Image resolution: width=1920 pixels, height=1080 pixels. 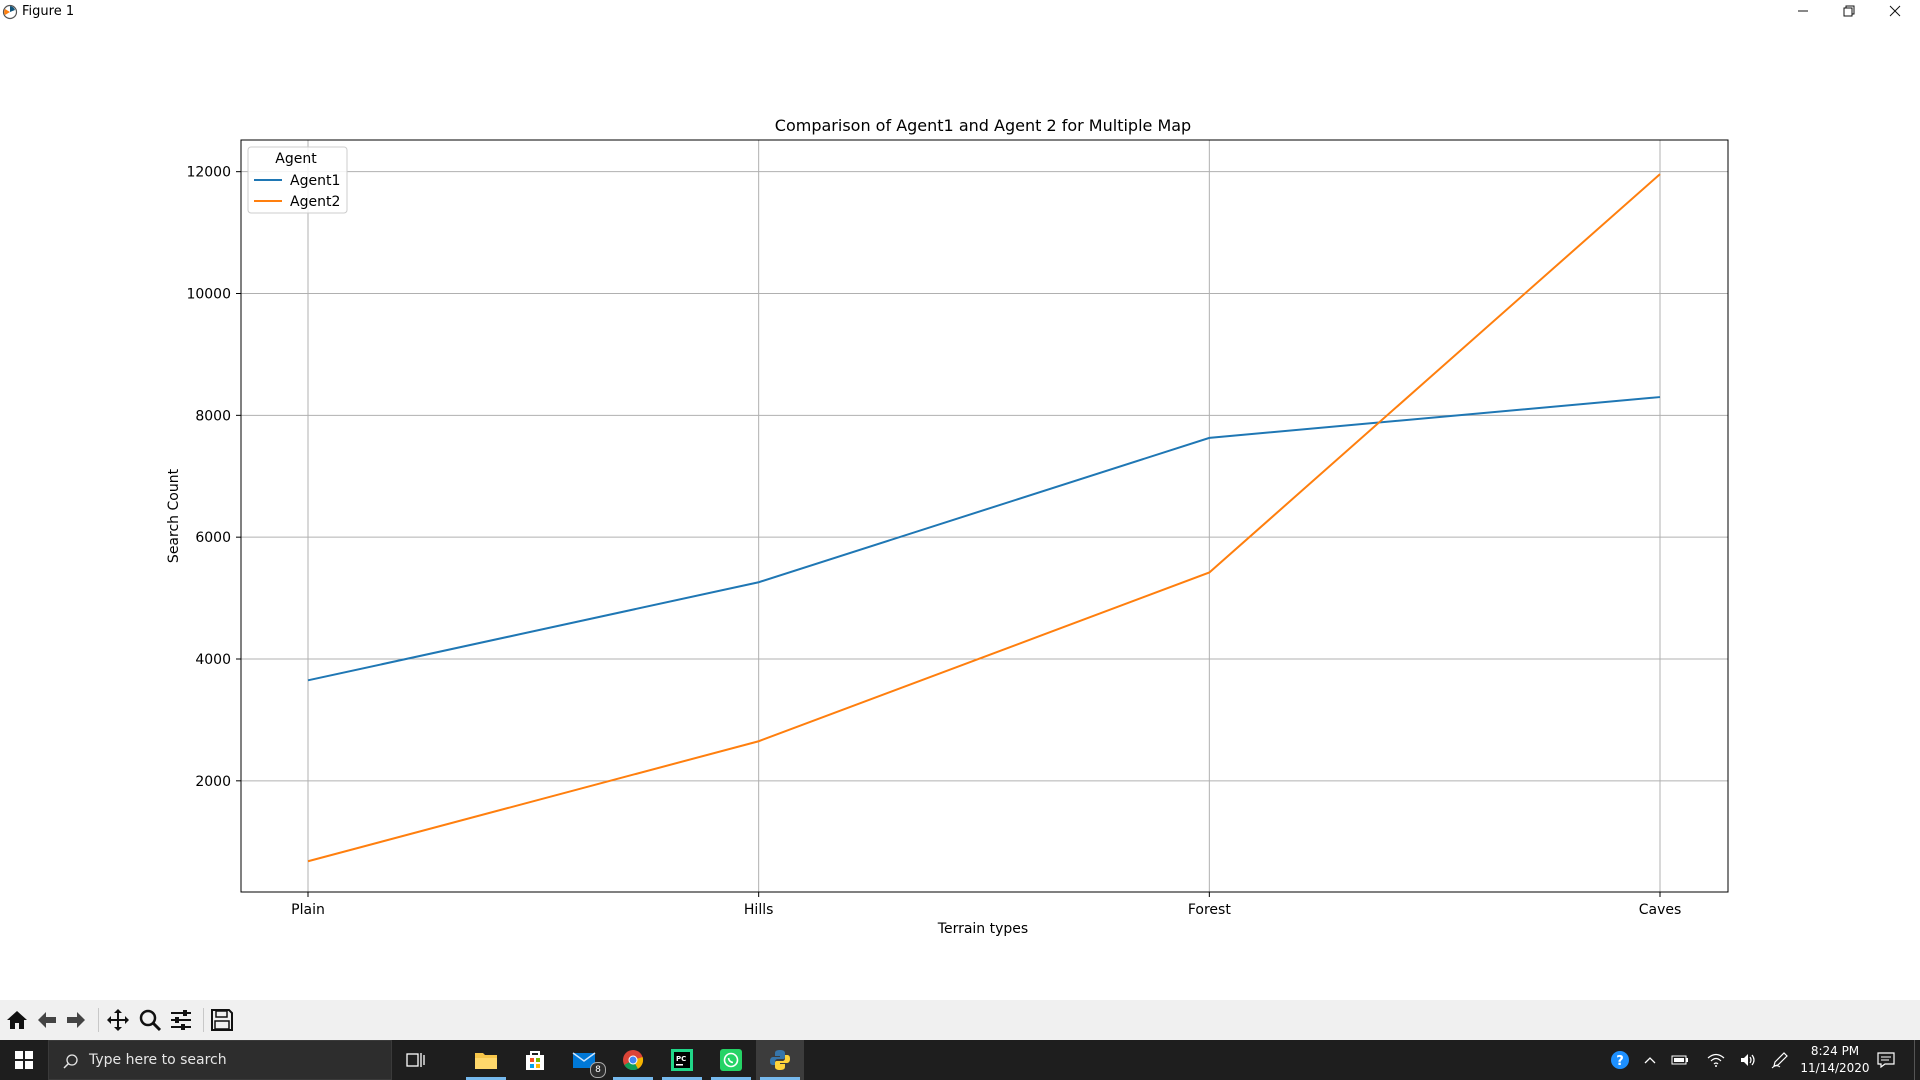 I want to click on help-icon: ?, so click(x=1620, y=1060).